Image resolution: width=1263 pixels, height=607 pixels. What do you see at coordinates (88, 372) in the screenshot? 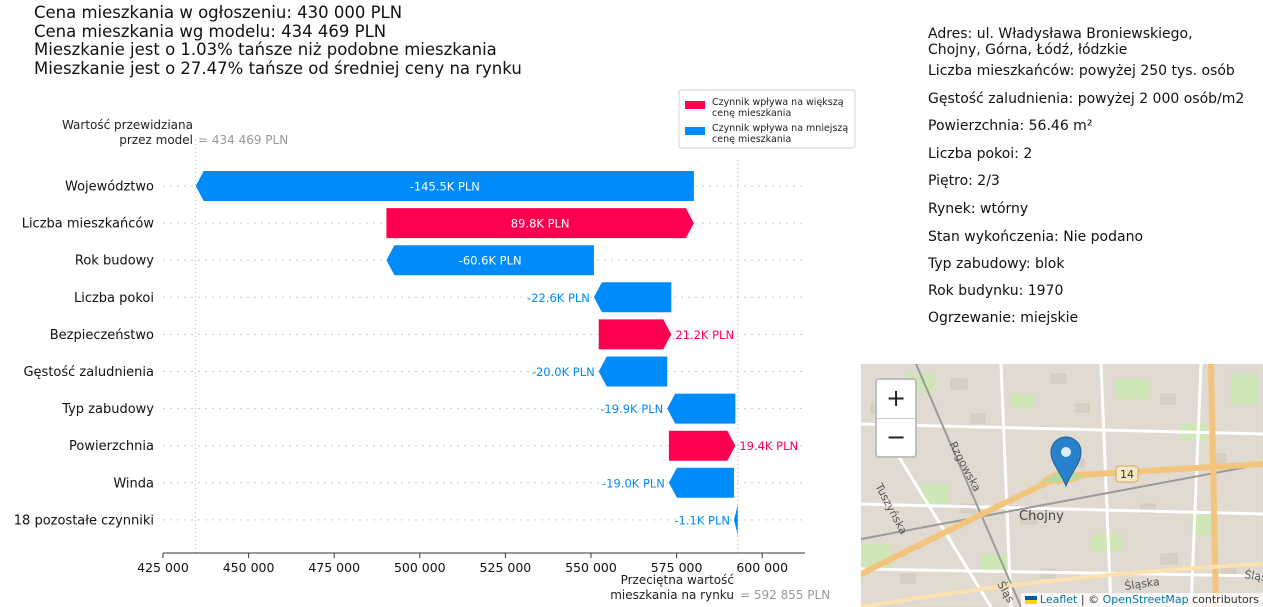
I see `feature-label: Gęstość zaludnienia` at bounding box center [88, 372].